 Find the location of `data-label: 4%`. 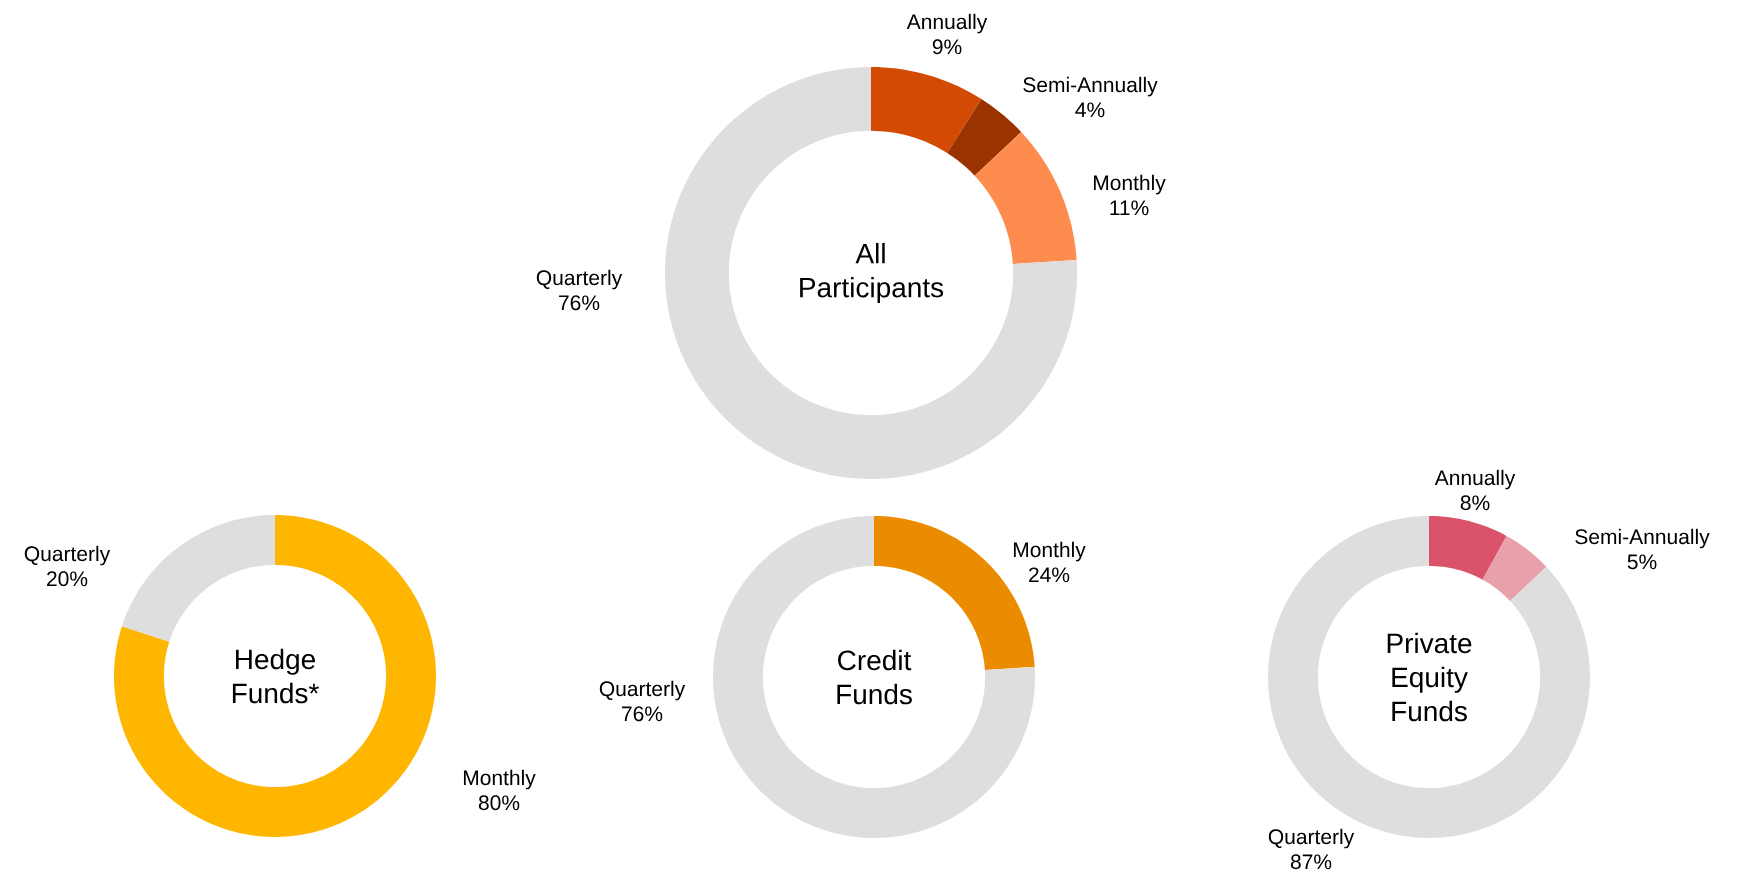

data-label: 4% is located at coordinates (1090, 110).